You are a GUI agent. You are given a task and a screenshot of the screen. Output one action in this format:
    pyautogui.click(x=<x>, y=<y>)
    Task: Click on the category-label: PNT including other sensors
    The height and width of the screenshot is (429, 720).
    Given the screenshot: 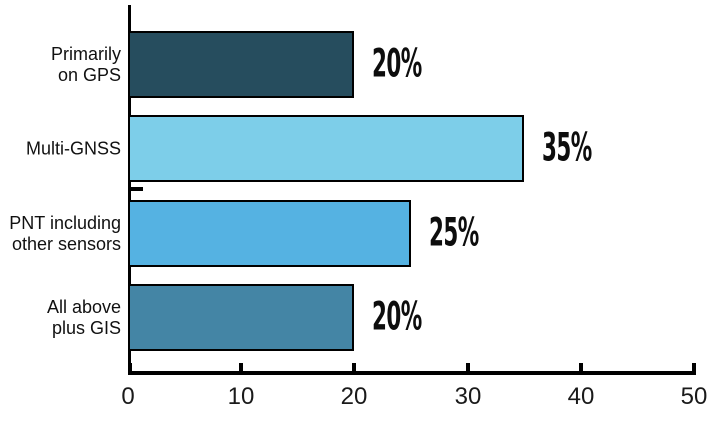 What is the action you would take?
    pyautogui.click(x=65, y=234)
    